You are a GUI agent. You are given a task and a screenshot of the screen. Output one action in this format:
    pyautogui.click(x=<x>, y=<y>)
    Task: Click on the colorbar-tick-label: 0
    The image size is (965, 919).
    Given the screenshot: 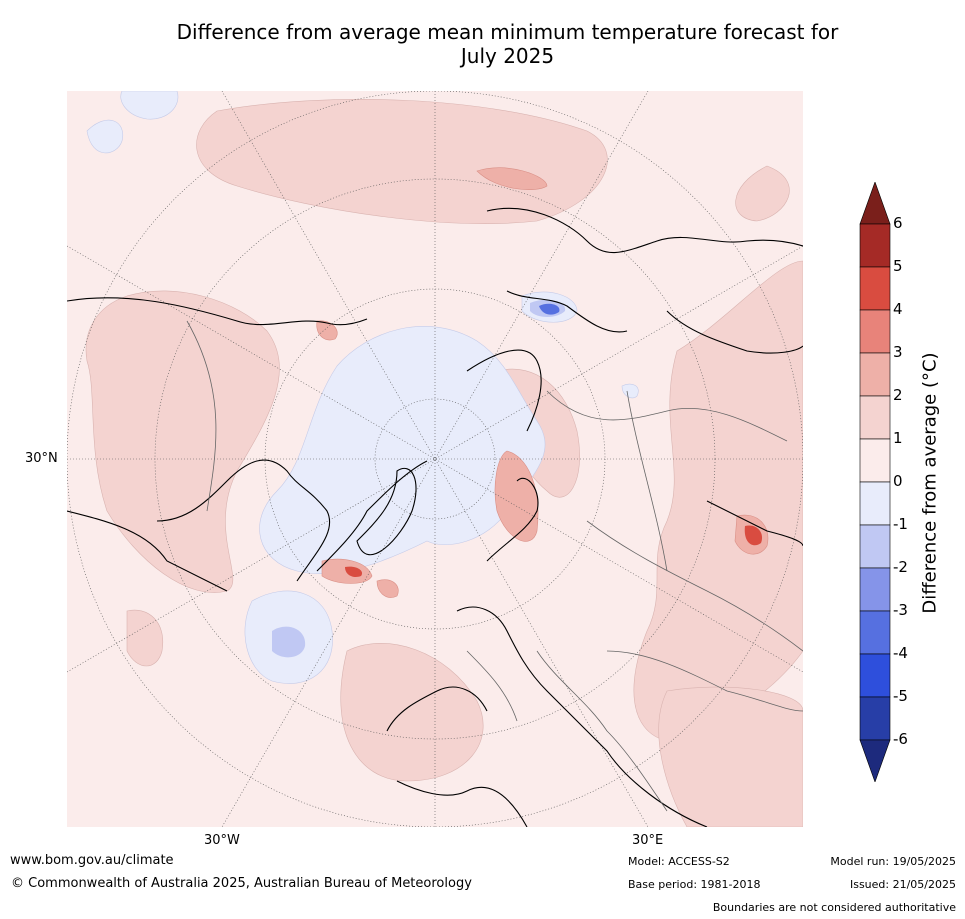 What is the action you would take?
    pyautogui.click(x=898, y=481)
    